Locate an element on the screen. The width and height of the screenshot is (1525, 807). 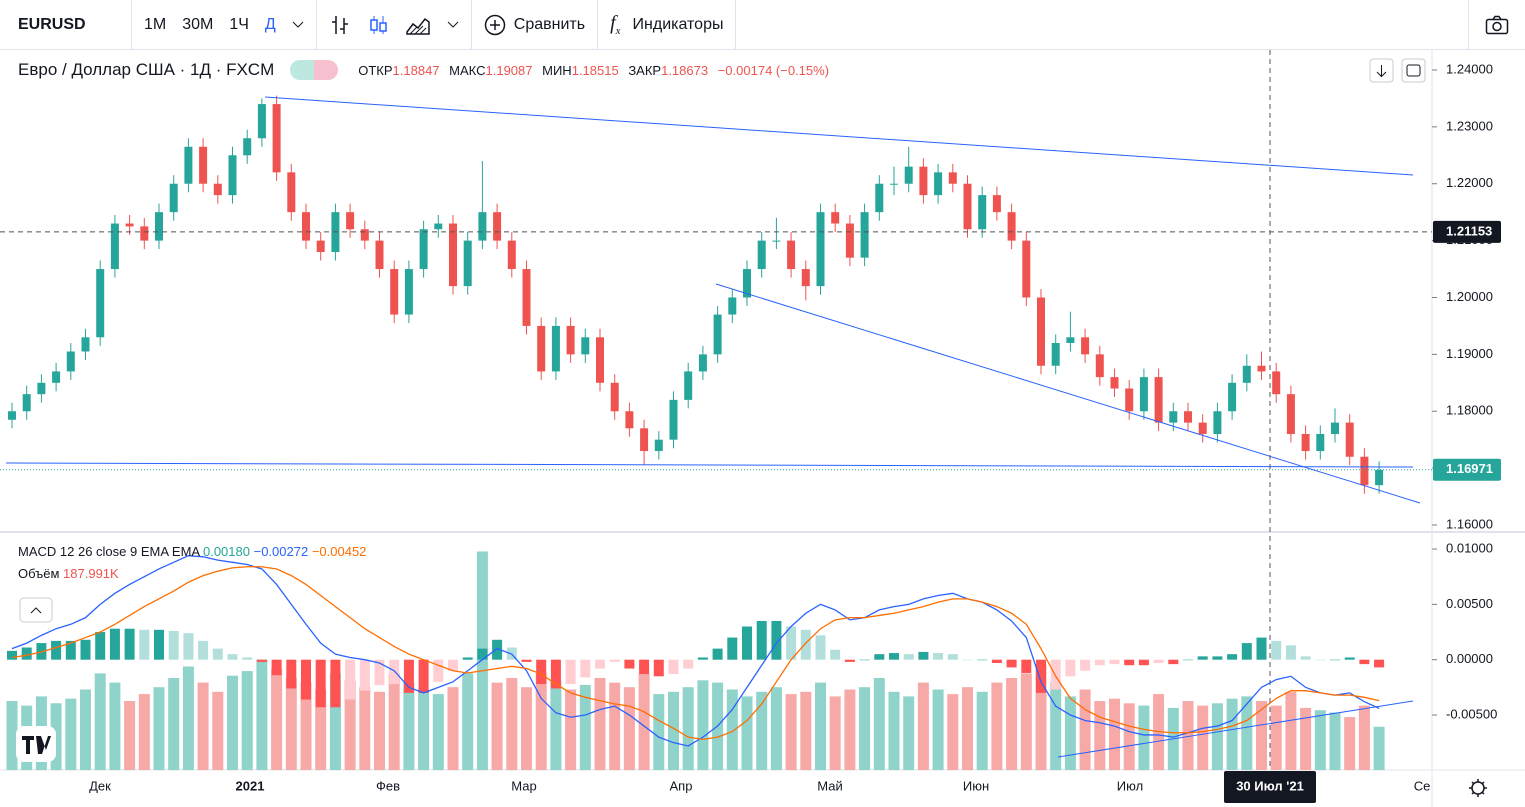
arrow-icon is located at coordinates (1381, 71).